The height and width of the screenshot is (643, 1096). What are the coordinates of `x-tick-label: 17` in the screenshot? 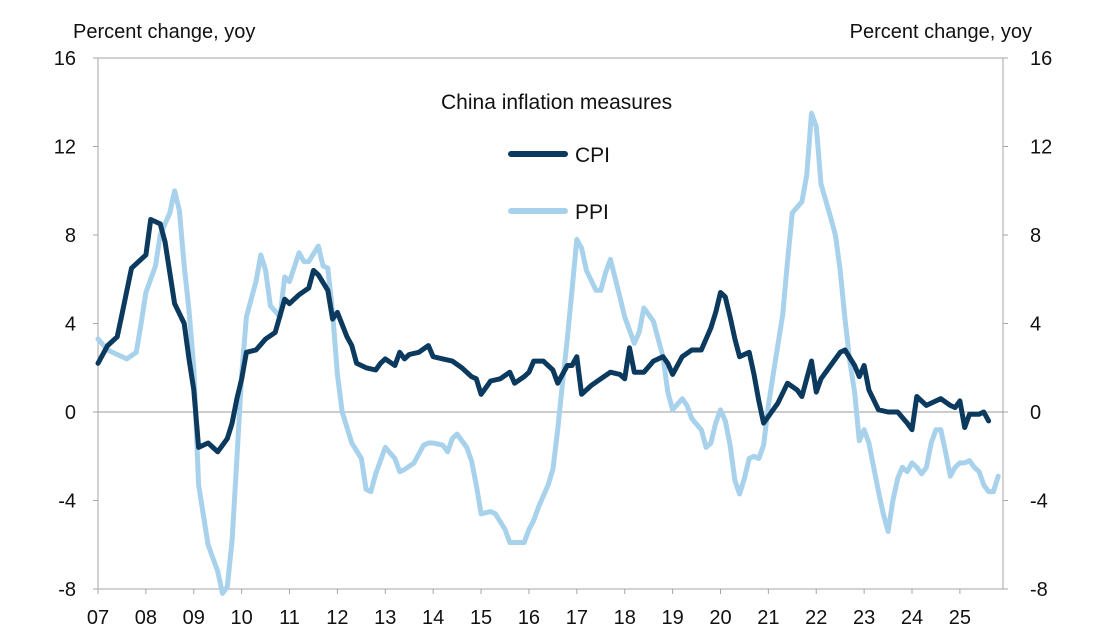 It's located at (577, 618).